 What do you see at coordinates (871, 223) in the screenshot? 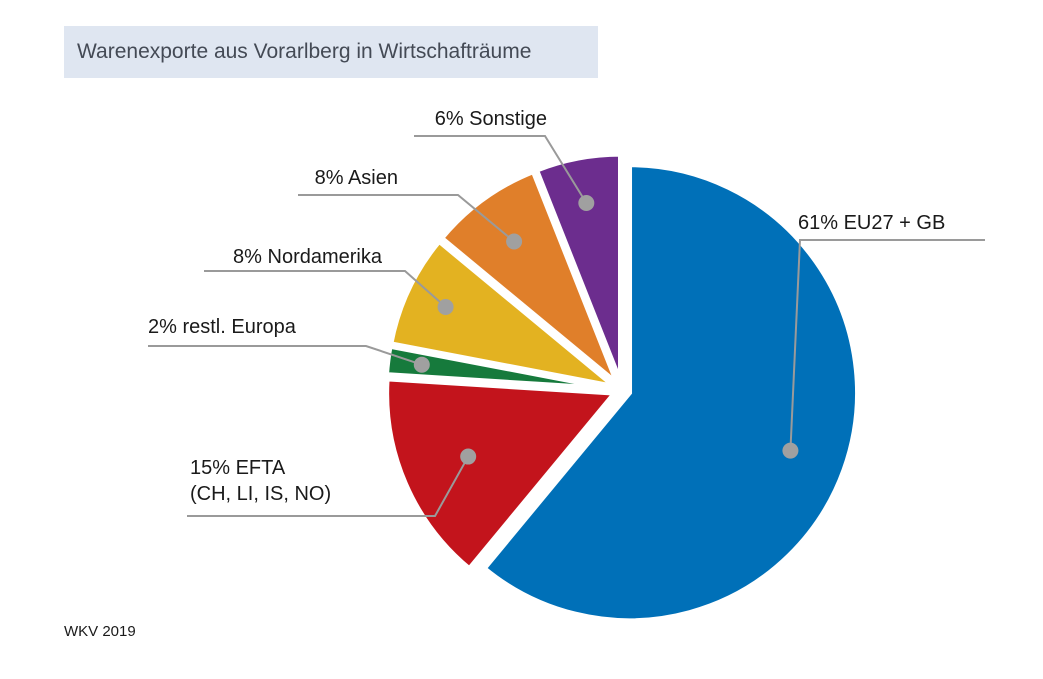
I see `slice-label: 61% EU27 + GB` at bounding box center [871, 223].